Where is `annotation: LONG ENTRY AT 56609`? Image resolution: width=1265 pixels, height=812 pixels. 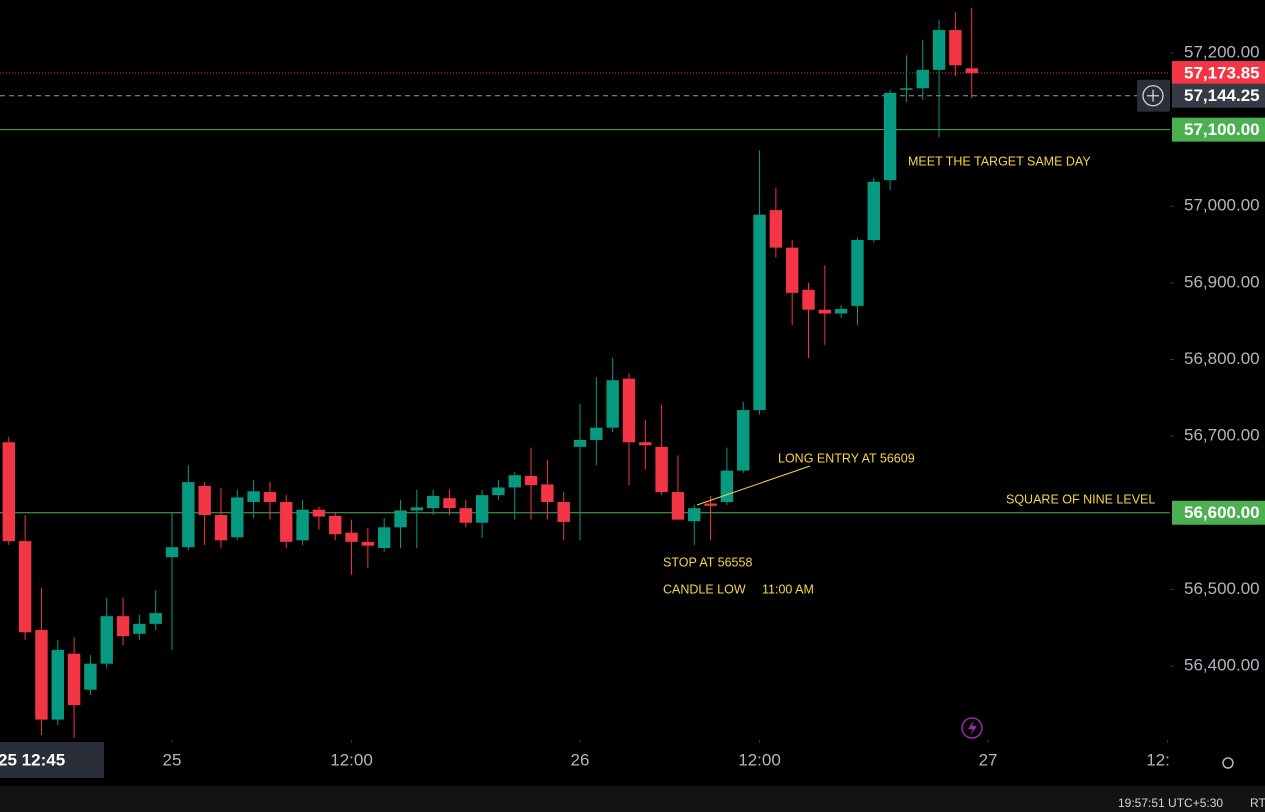 annotation: LONG ENTRY AT 56609 is located at coordinates (846, 458).